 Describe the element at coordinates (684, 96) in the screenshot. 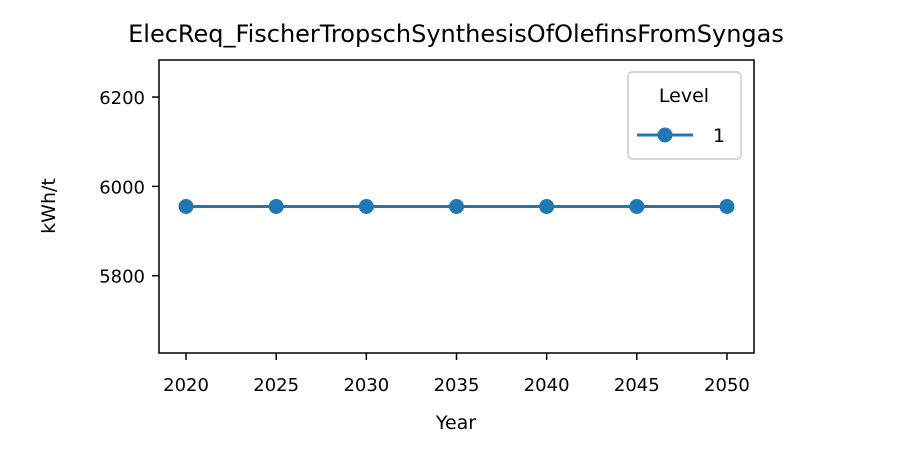

I see `legend-title: Level` at that location.